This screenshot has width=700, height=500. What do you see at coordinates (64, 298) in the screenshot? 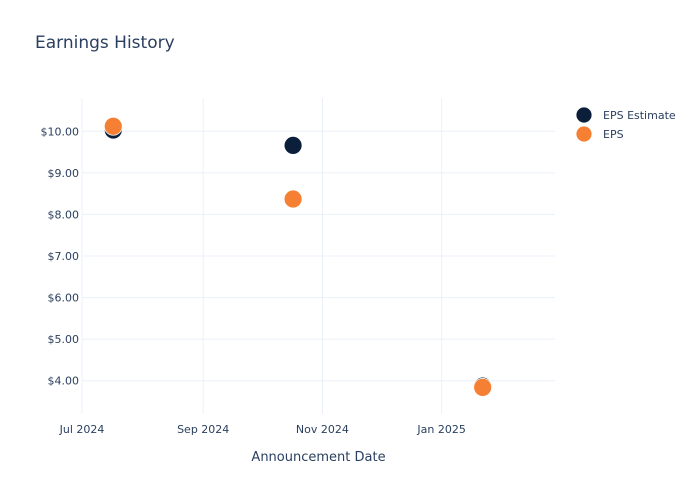
I see `y-tick-label: $6.00` at bounding box center [64, 298].